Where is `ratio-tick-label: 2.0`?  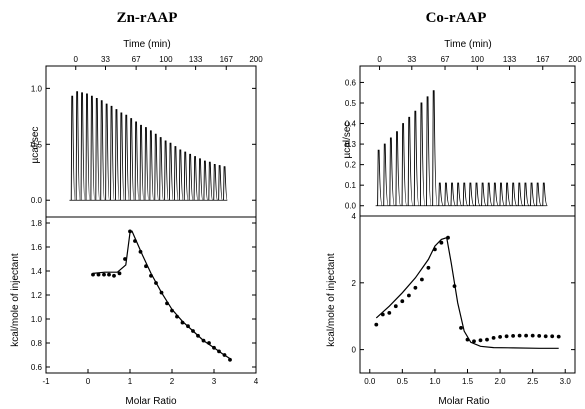 ratio-tick-label: 2.0 is located at coordinates (501, 381).